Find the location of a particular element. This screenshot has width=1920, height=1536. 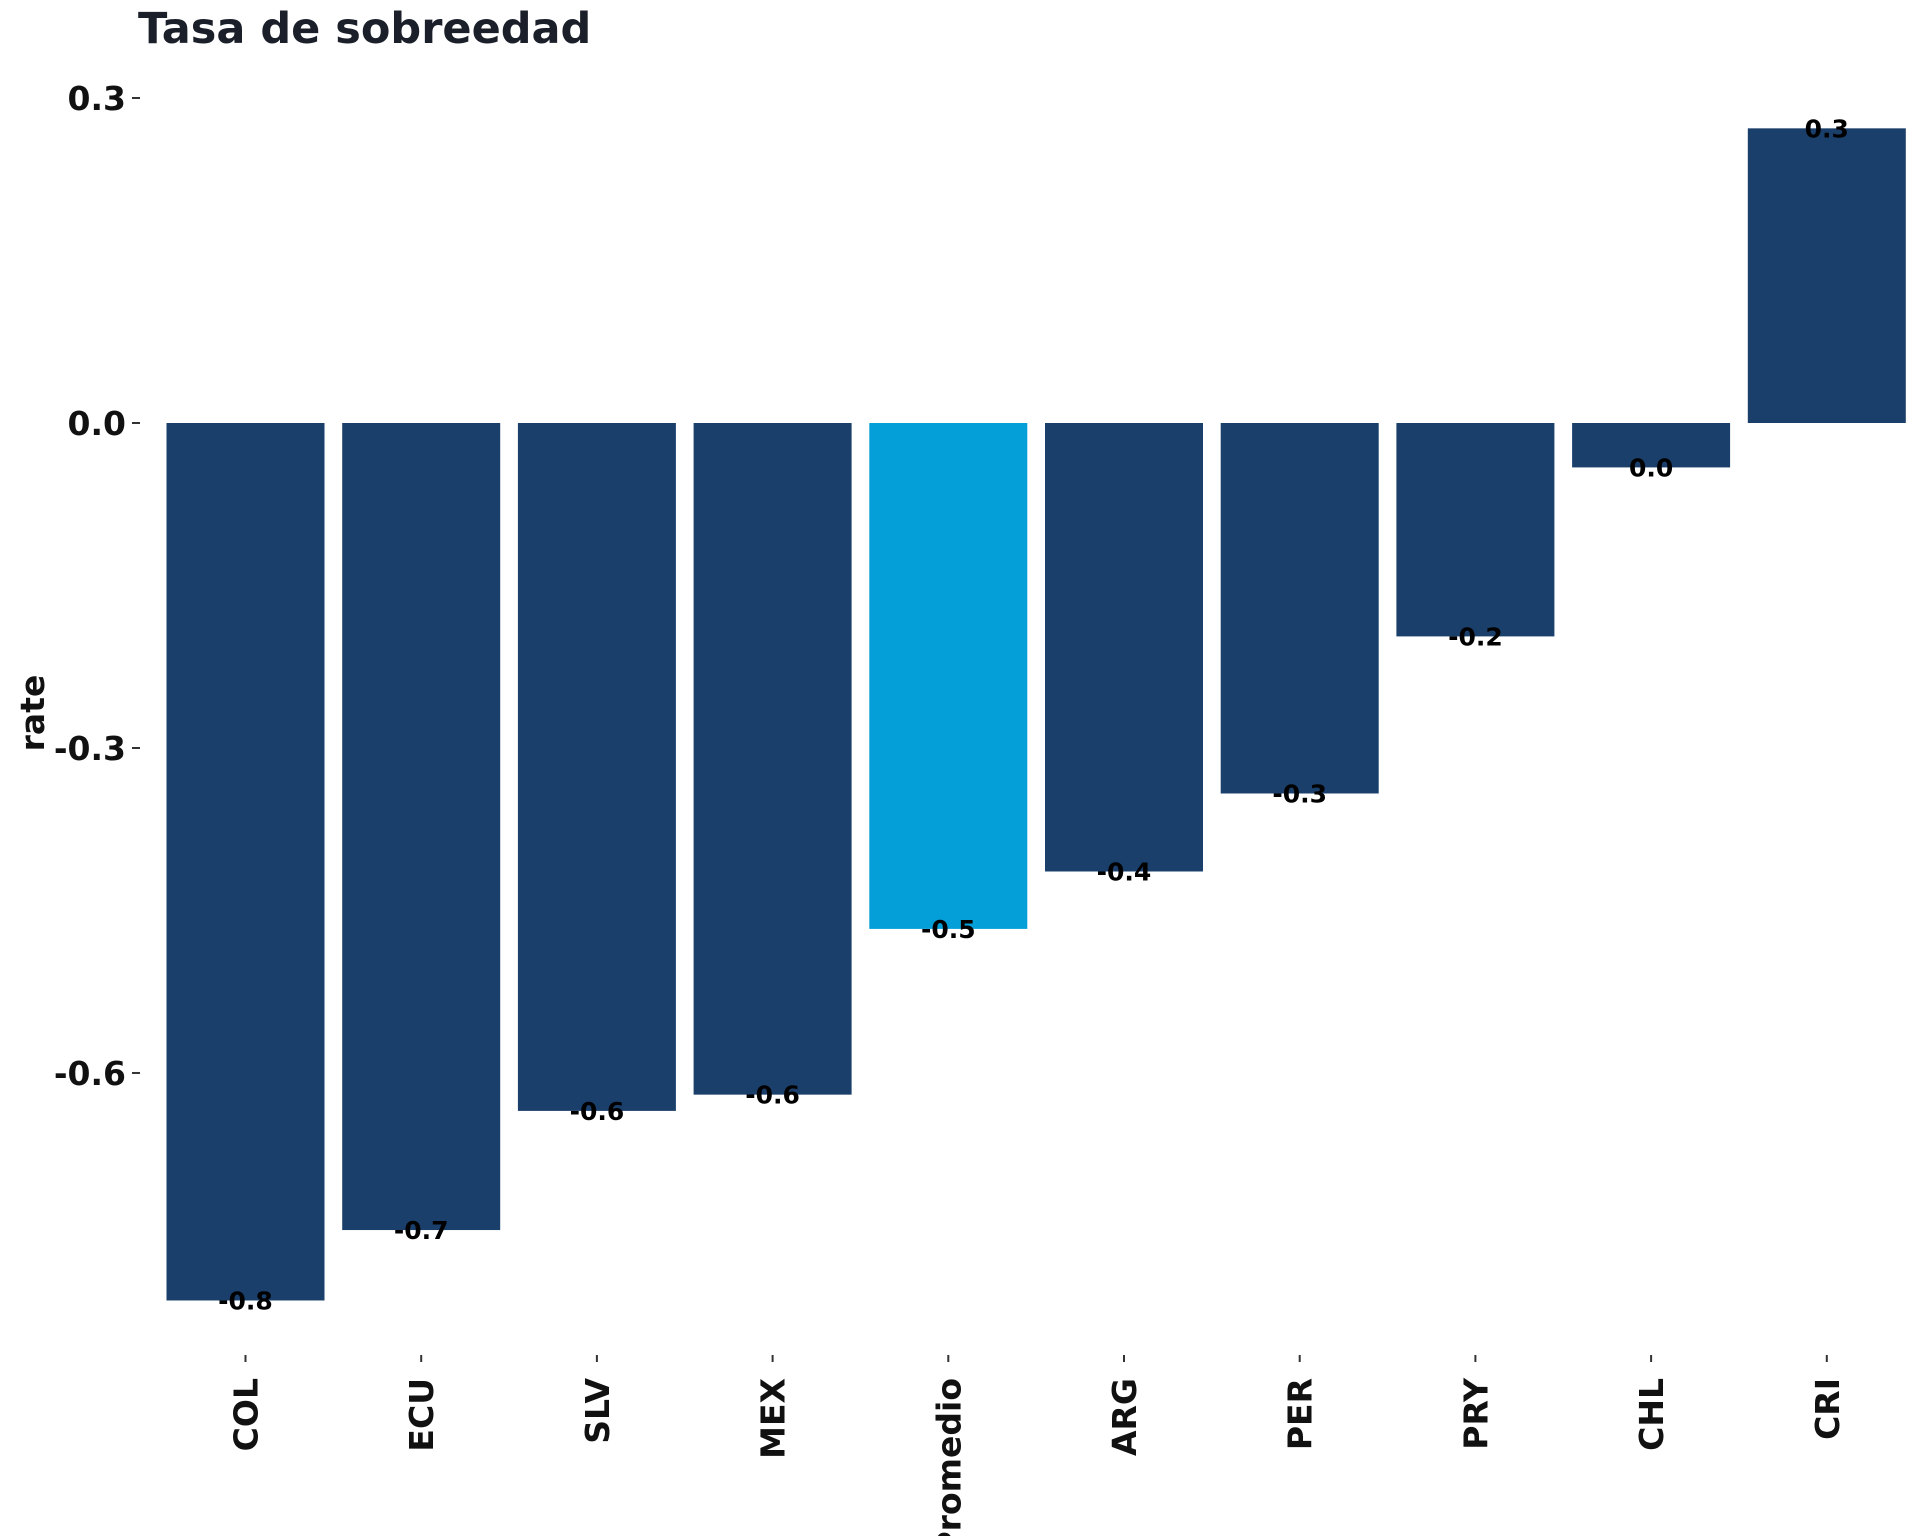

bar-promedio is located at coordinates (948, 676).